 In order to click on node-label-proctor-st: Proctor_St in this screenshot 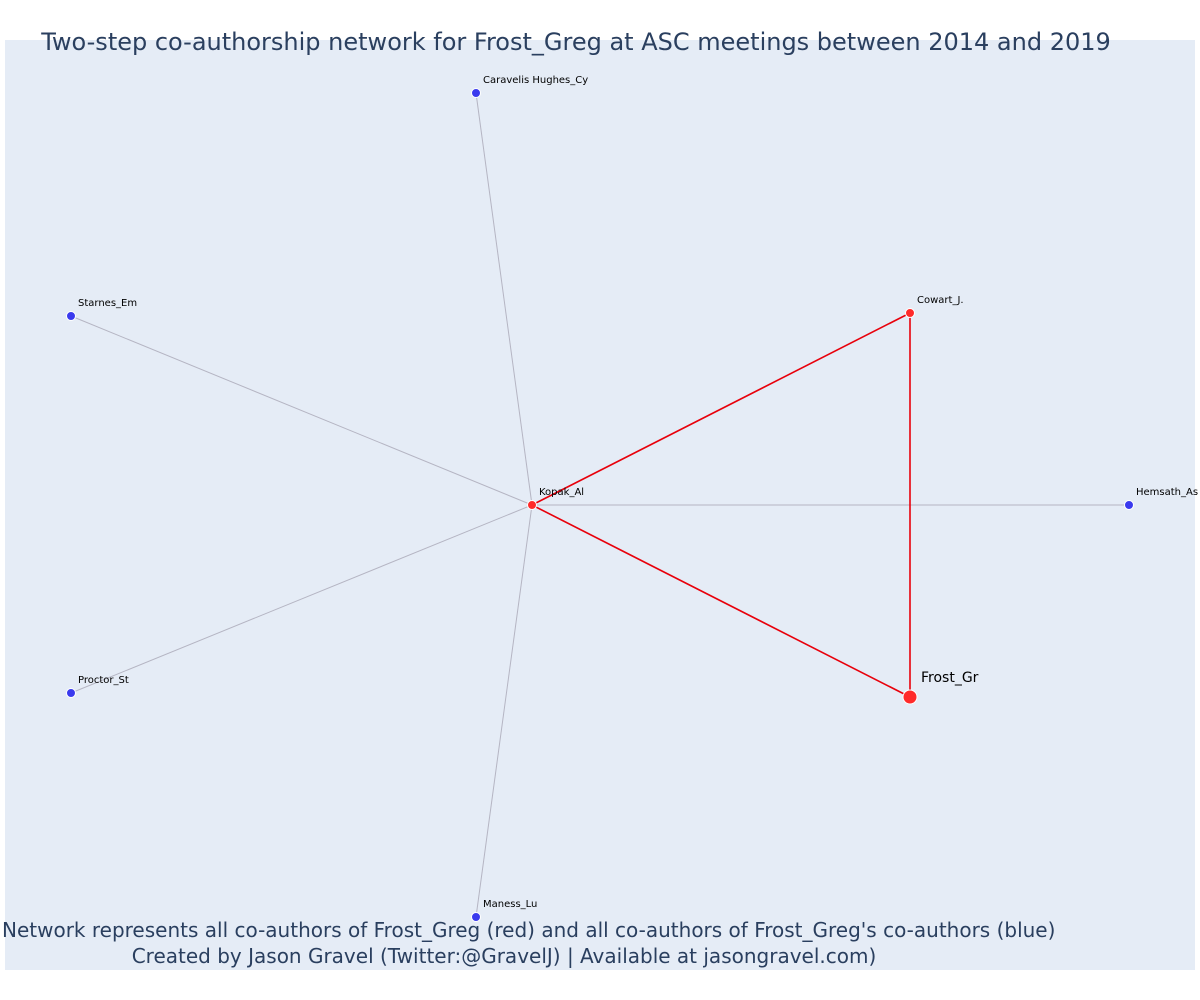, I will do `click(103, 680)`.